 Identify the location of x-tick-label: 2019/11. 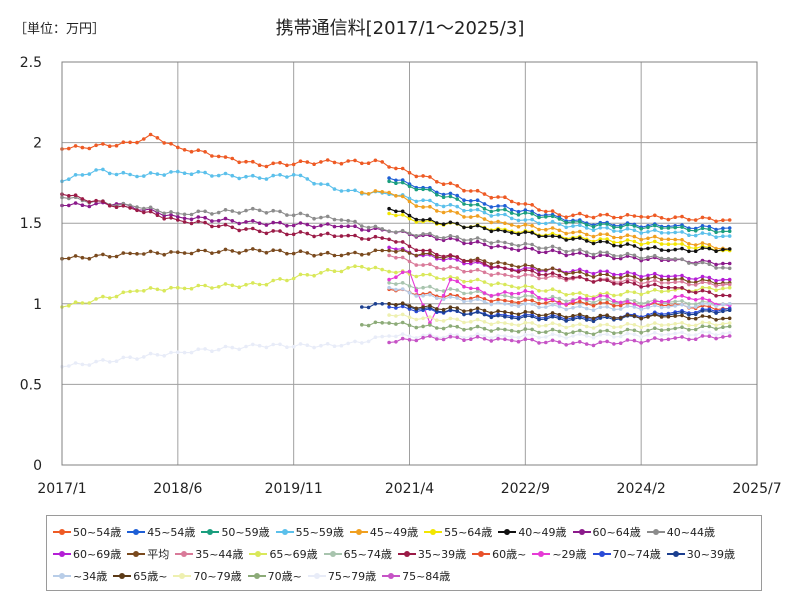
(294, 489).